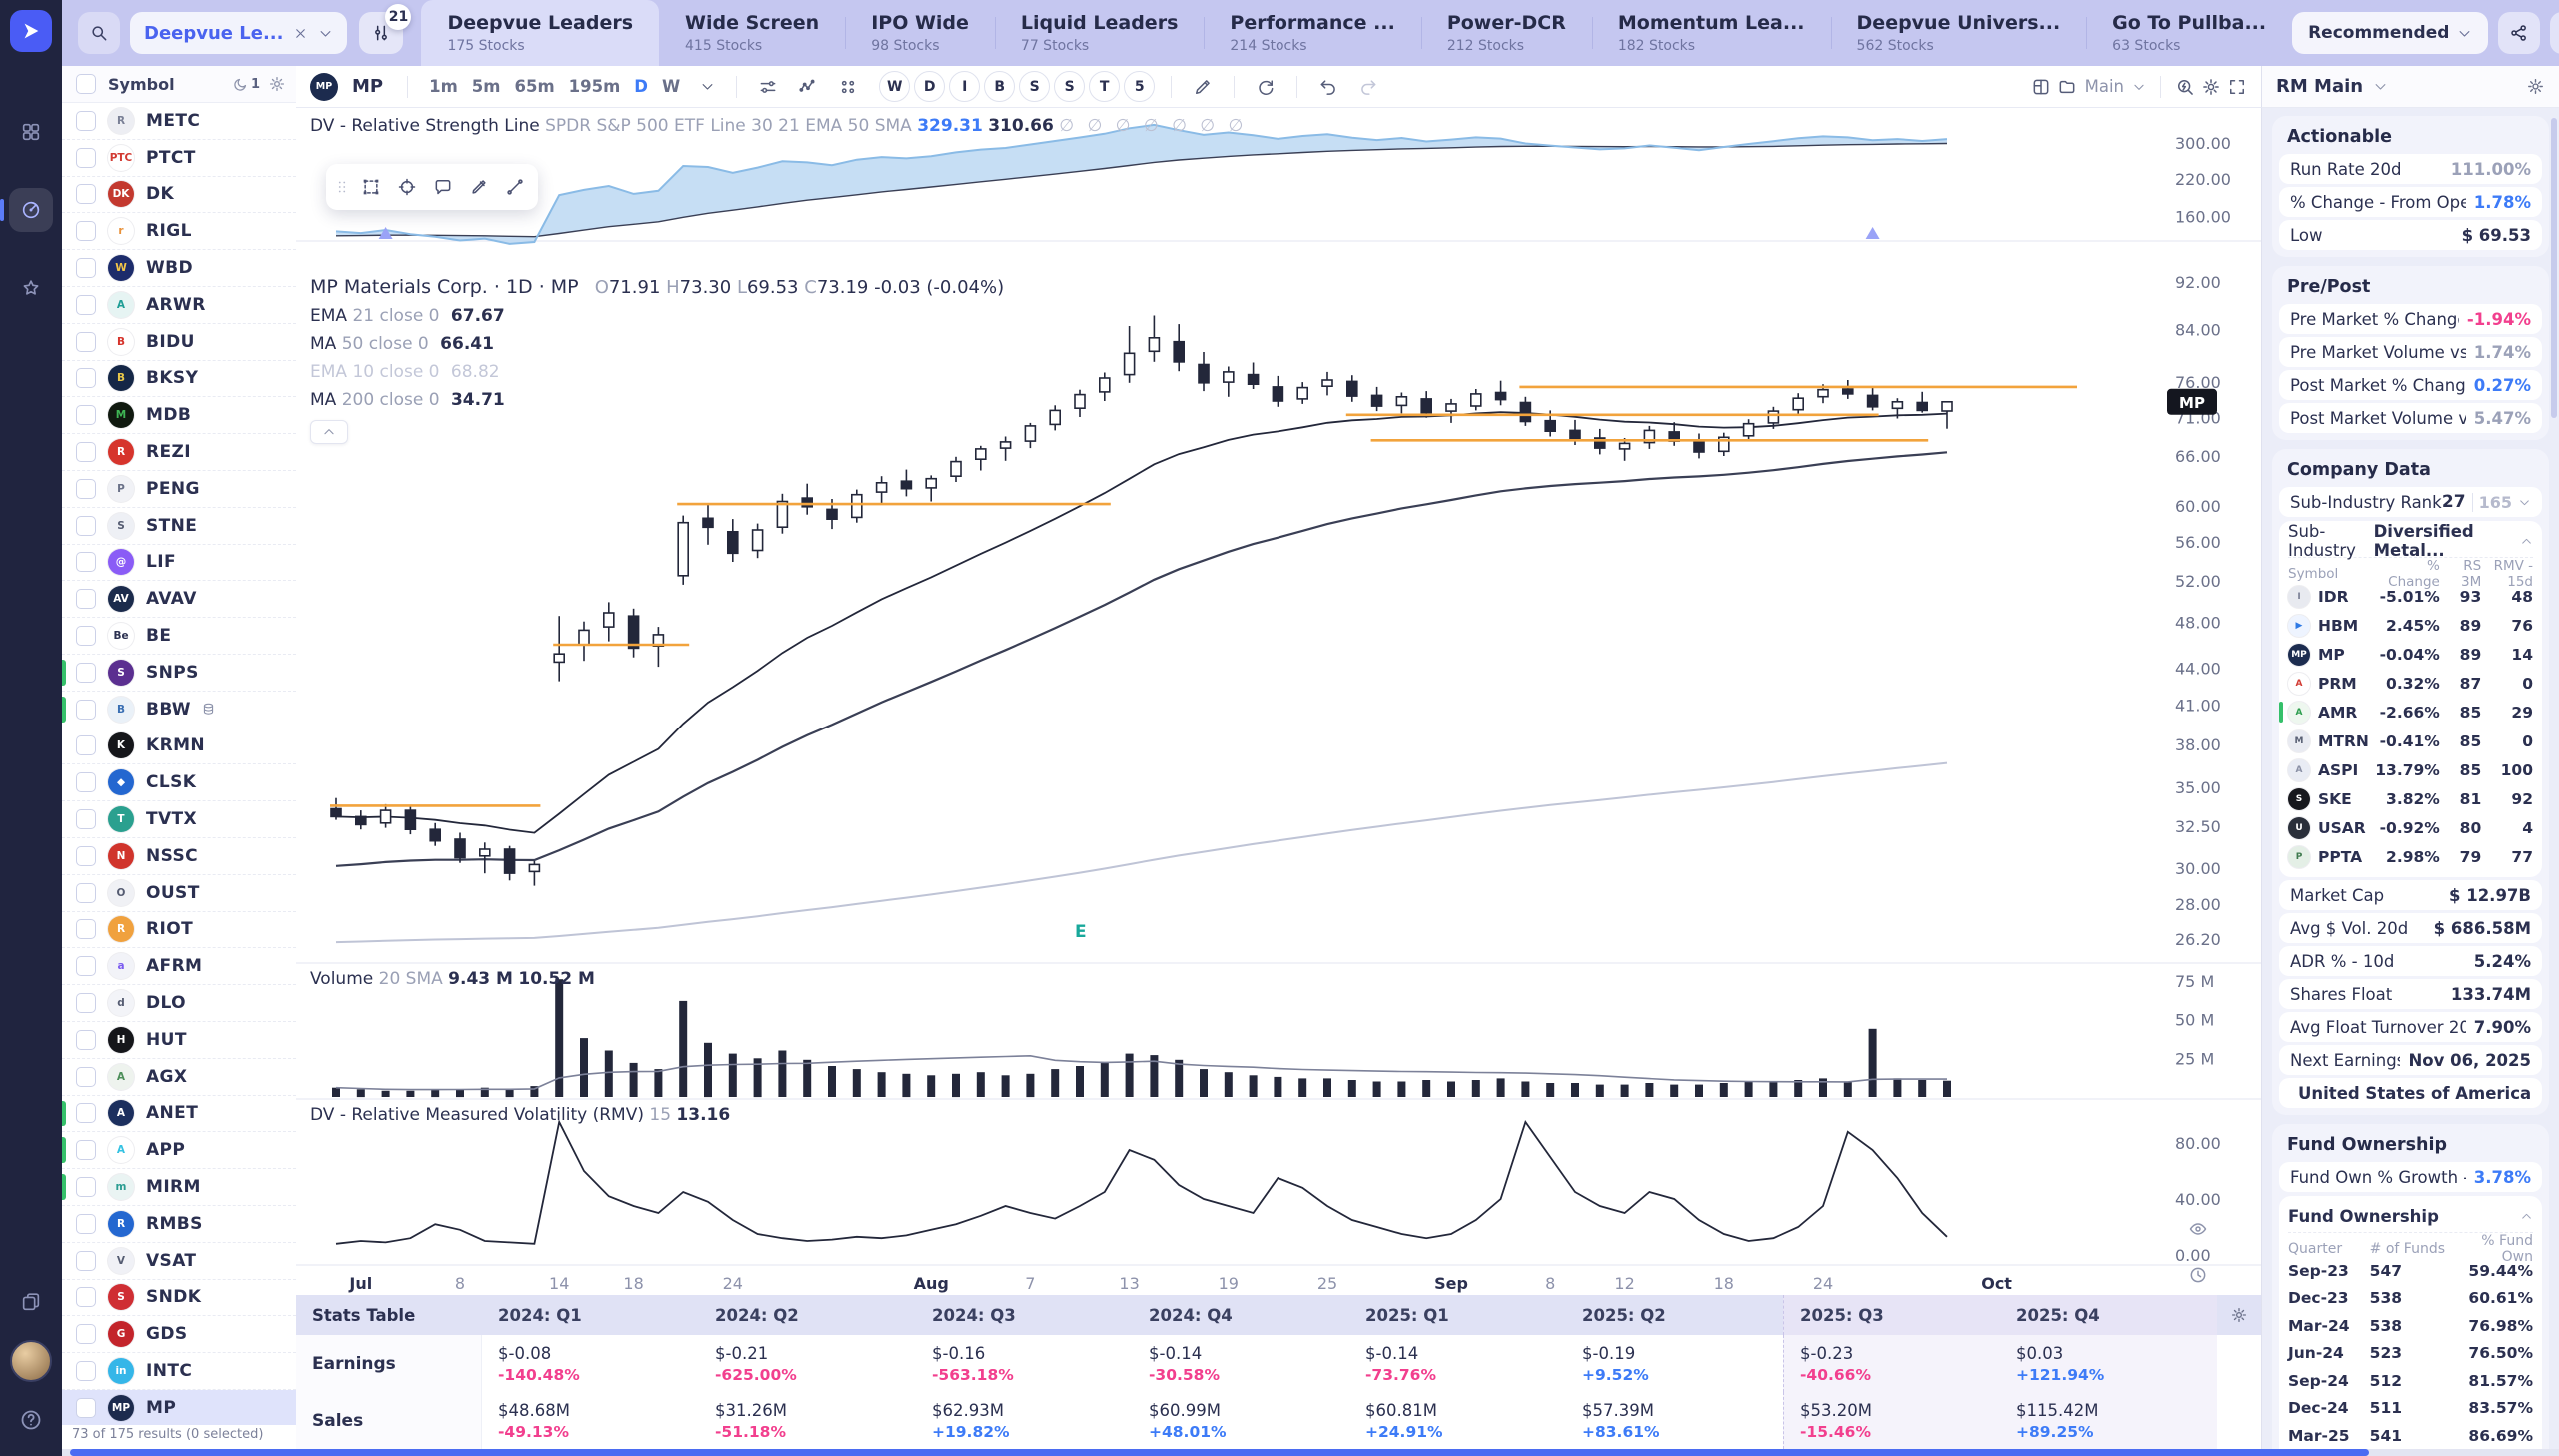  Describe the element at coordinates (179, 931) in the screenshot. I see `symbol-row-riot: R RIOT` at that location.